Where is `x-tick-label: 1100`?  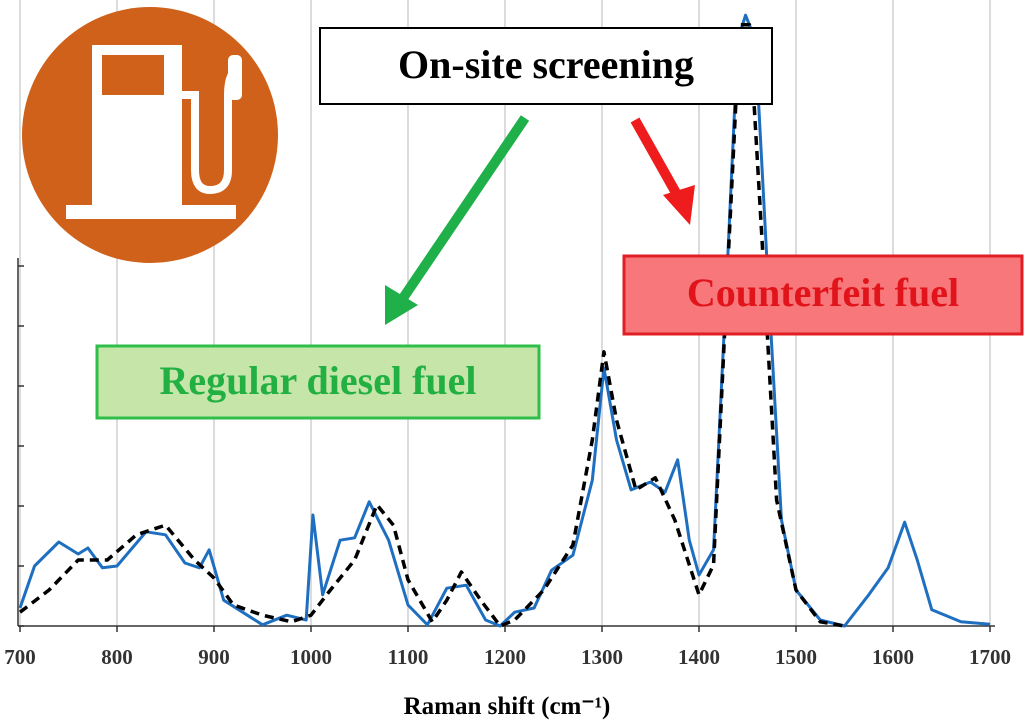 x-tick-label: 1100 is located at coordinates (408, 657).